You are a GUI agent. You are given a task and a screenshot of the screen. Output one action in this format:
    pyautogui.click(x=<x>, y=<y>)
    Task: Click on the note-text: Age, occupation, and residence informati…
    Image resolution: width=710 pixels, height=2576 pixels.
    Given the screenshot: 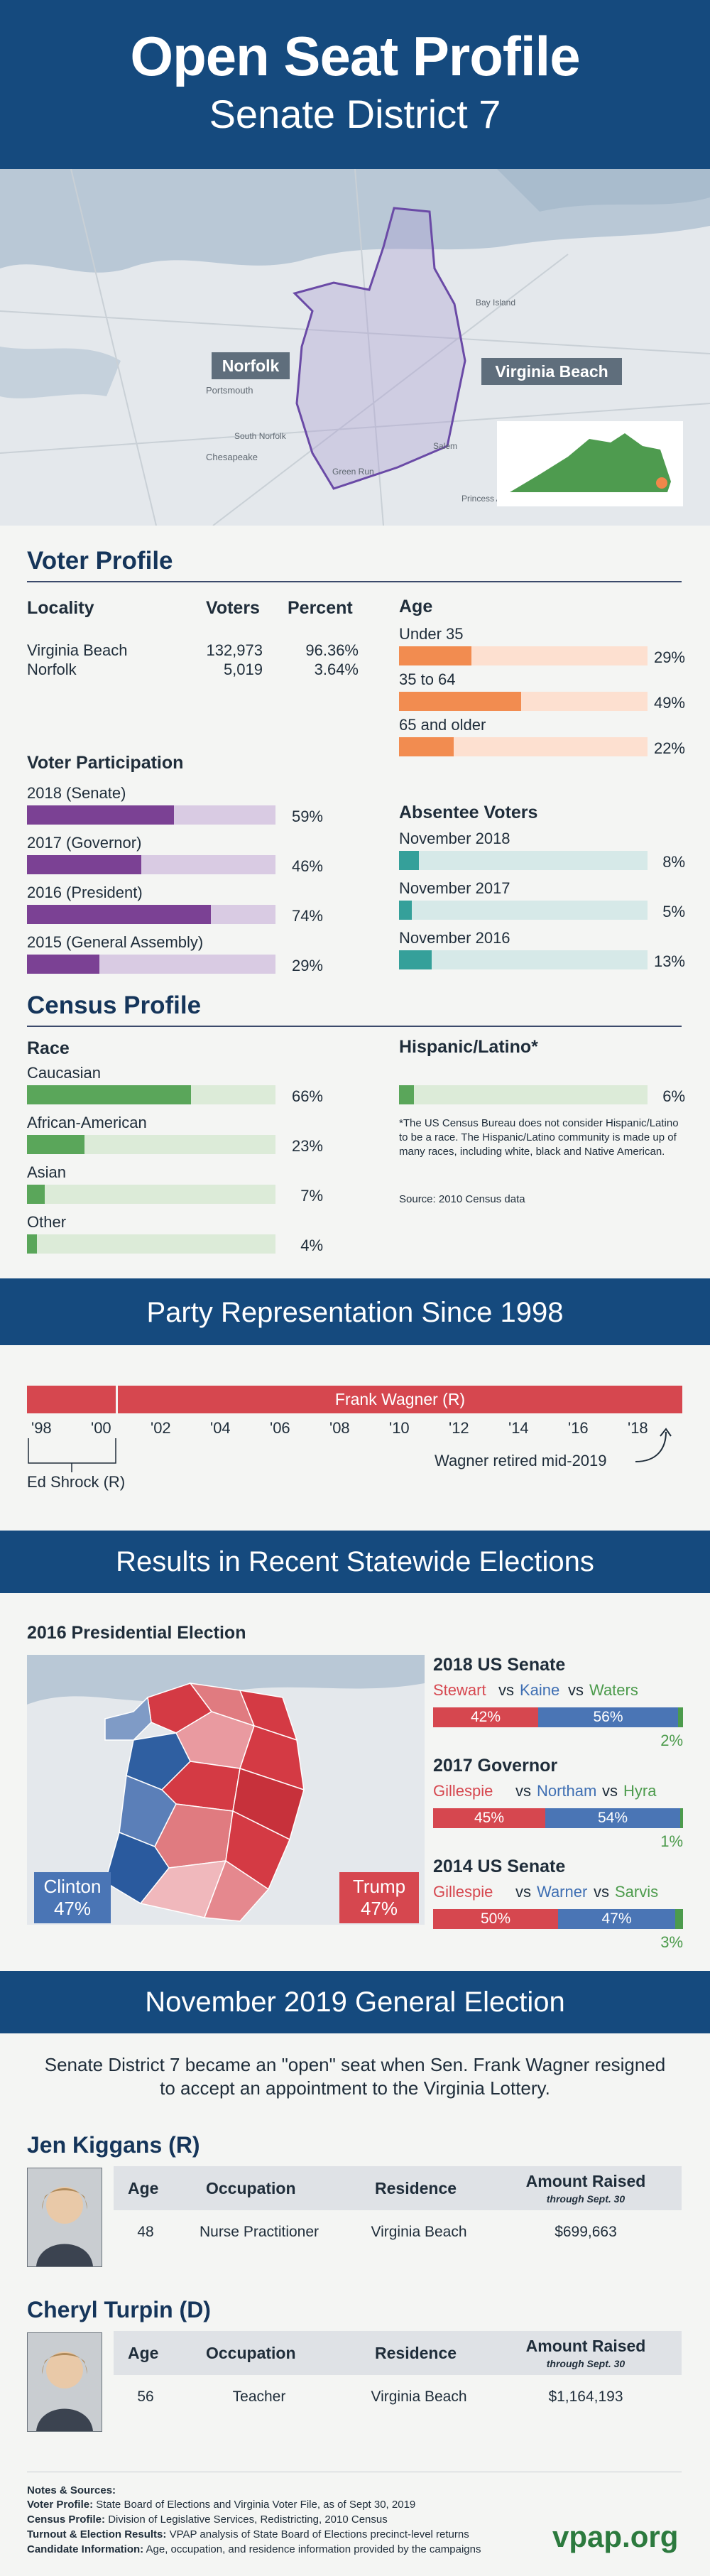 What is the action you would take?
    pyautogui.click(x=313, y=2549)
    